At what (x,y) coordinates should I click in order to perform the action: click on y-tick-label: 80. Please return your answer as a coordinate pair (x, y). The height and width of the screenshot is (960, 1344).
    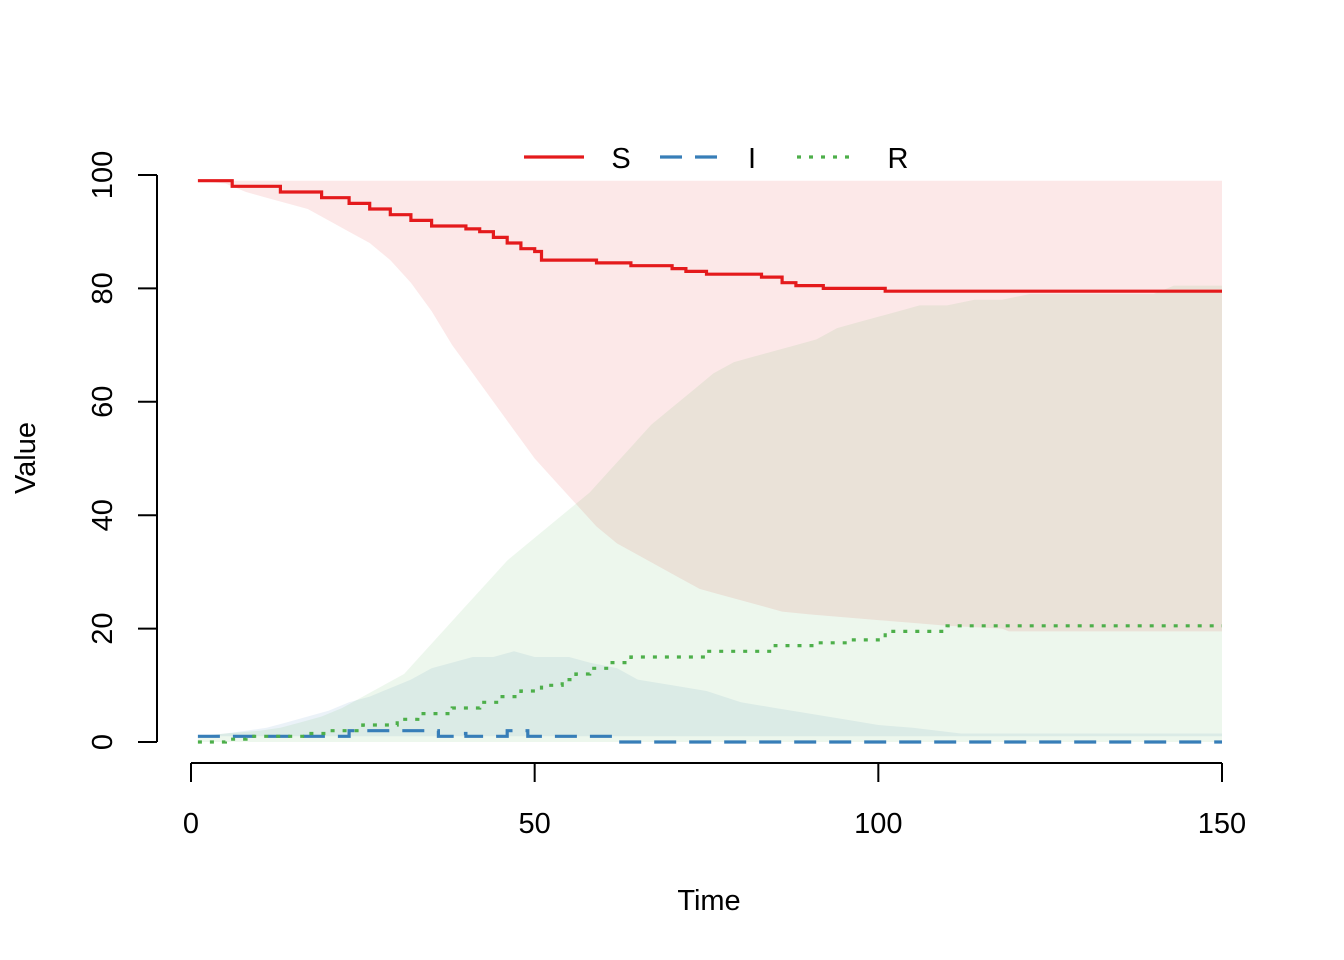
    Looking at the image, I should click on (103, 288).